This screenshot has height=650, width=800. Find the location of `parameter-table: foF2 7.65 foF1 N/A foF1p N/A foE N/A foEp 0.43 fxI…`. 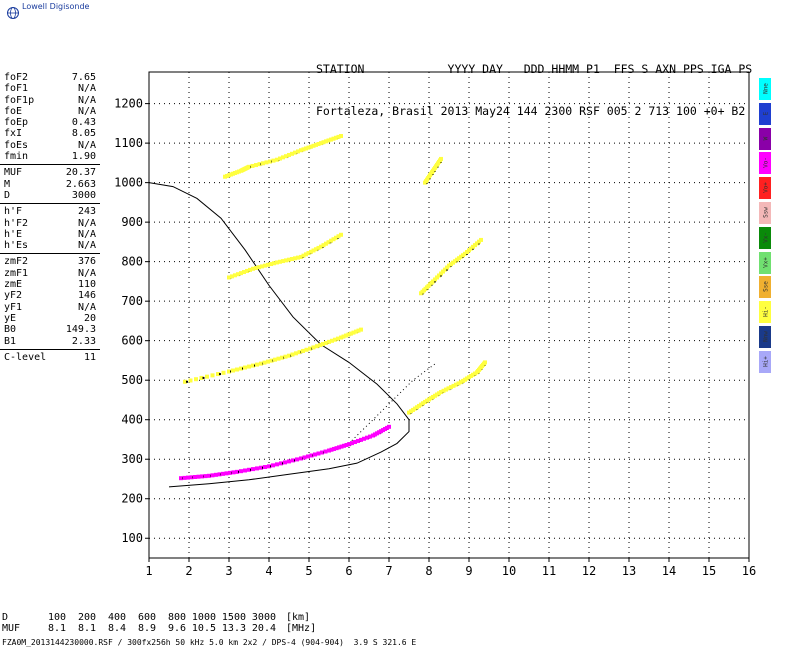

parameter-table: foF2 7.65 foF1 N/A foF1p N/A foE N/A foEp 0.43 fxI… is located at coordinates (50, 217).